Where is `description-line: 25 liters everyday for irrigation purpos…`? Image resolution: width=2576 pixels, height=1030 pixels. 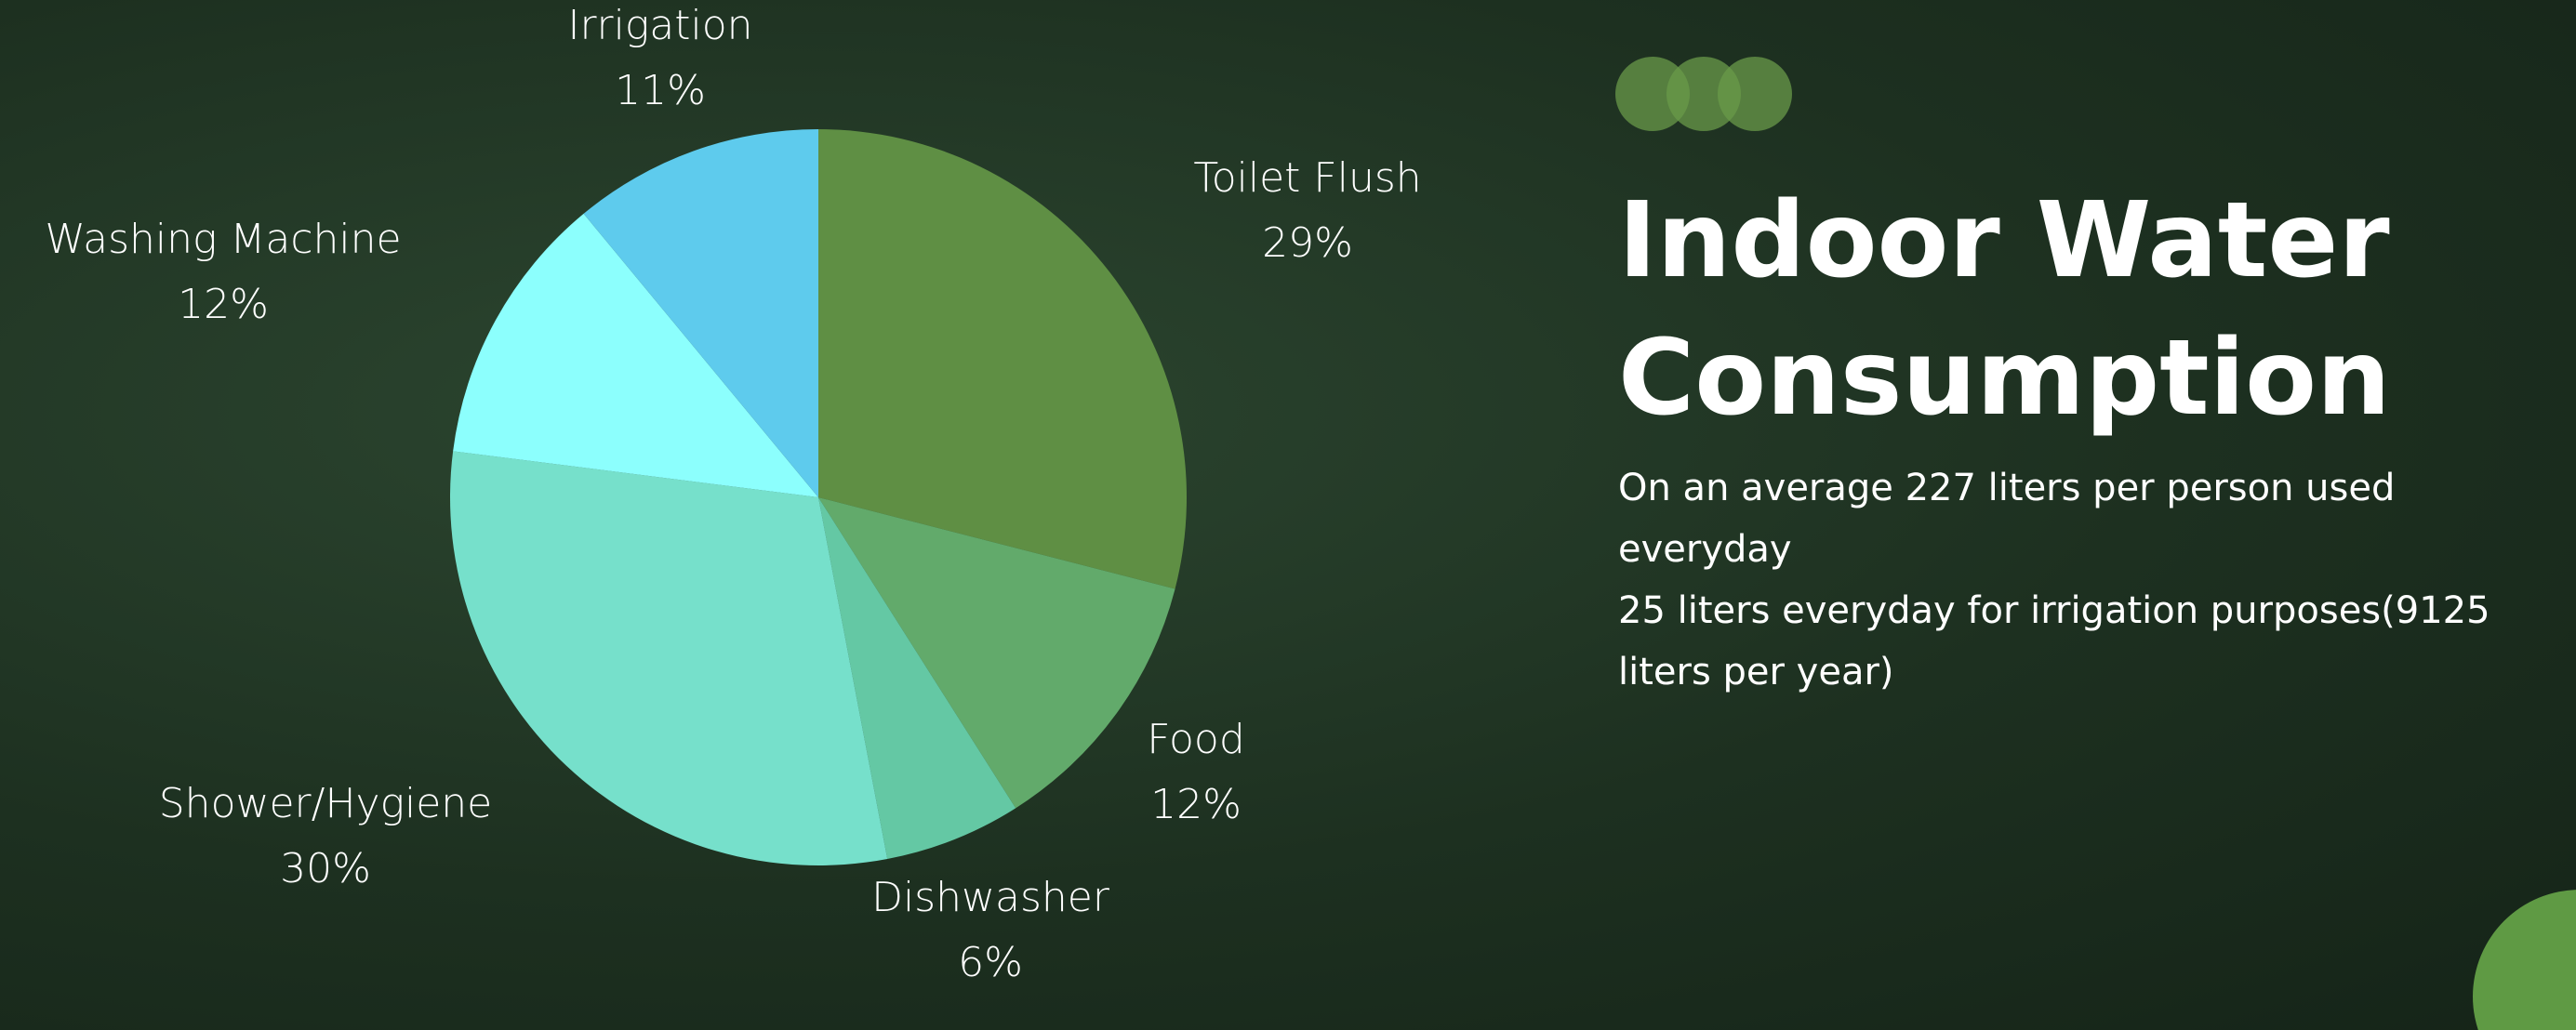 description-line: 25 liters everyday for irrigation purpos… is located at coordinates (2054, 641).